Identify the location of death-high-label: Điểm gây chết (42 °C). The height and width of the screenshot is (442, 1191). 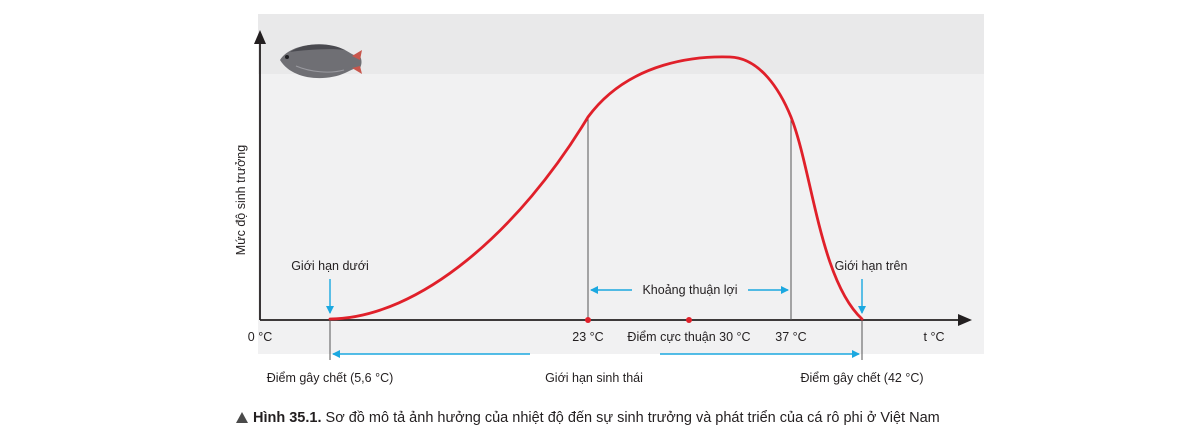
(861, 378).